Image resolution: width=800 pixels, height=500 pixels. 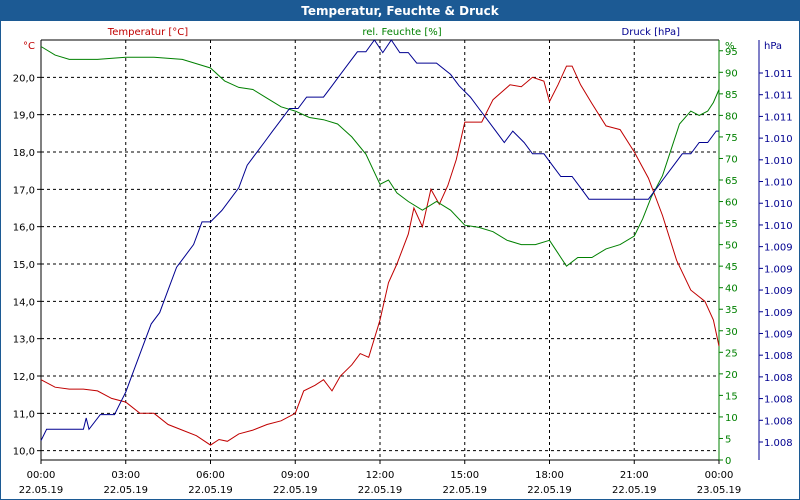 I want to click on y-humidity-tick-label: 0, so click(x=728, y=461).